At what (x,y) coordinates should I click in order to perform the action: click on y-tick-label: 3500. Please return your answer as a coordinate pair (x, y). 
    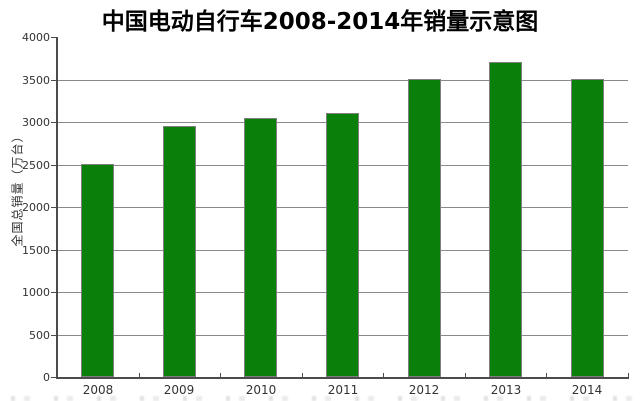
    Looking at the image, I should click on (36, 80).